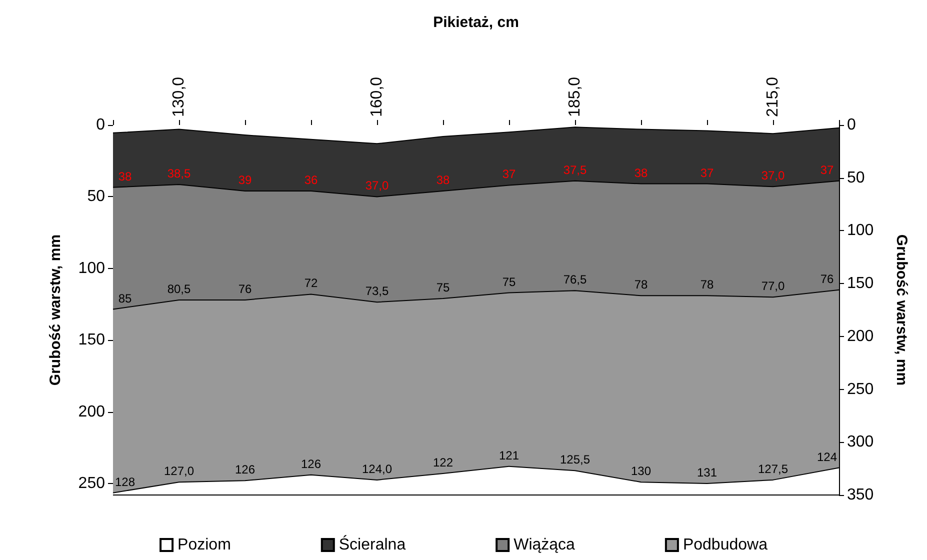 The image size is (927, 560). What do you see at coordinates (509, 455) in the screenshot?
I see `data-label: 121` at bounding box center [509, 455].